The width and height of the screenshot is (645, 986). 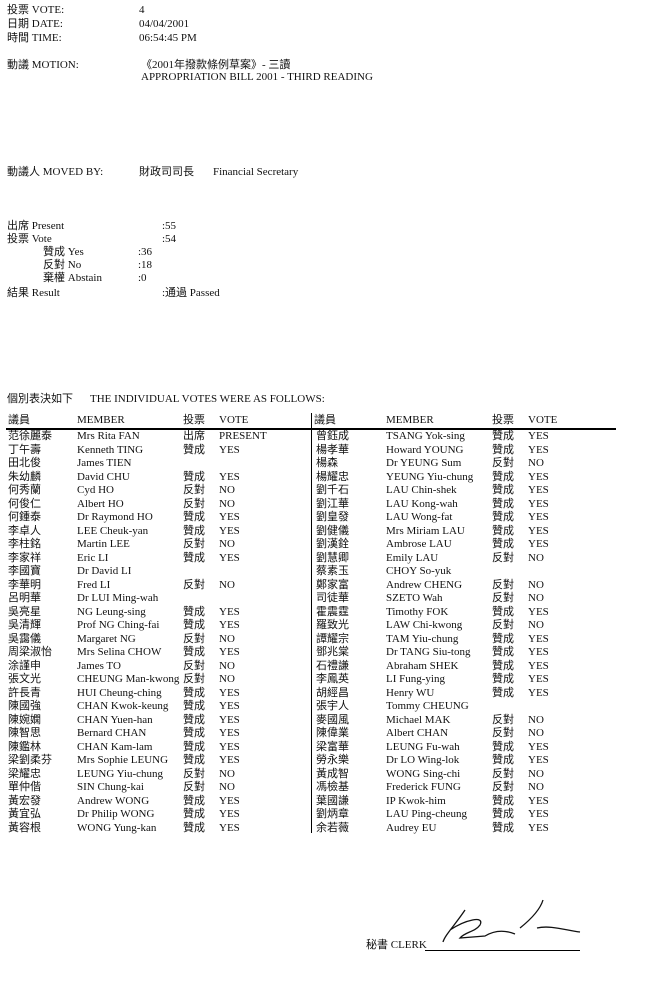 What do you see at coordinates (113, 530) in the screenshot?
I see `member-name: LEE Cheuk-yan` at bounding box center [113, 530].